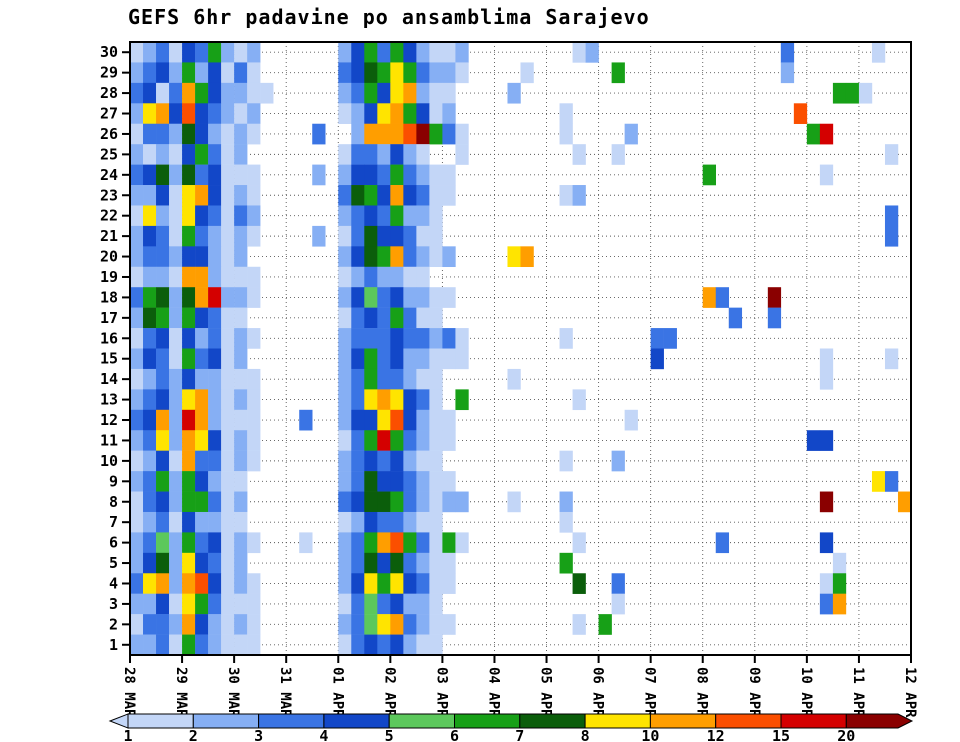 The width and height of the screenshot is (960, 742). What do you see at coordinates (109, 461) in the screenshot?
I see `y-tick-label: 10` at bounding box center [109, 461].